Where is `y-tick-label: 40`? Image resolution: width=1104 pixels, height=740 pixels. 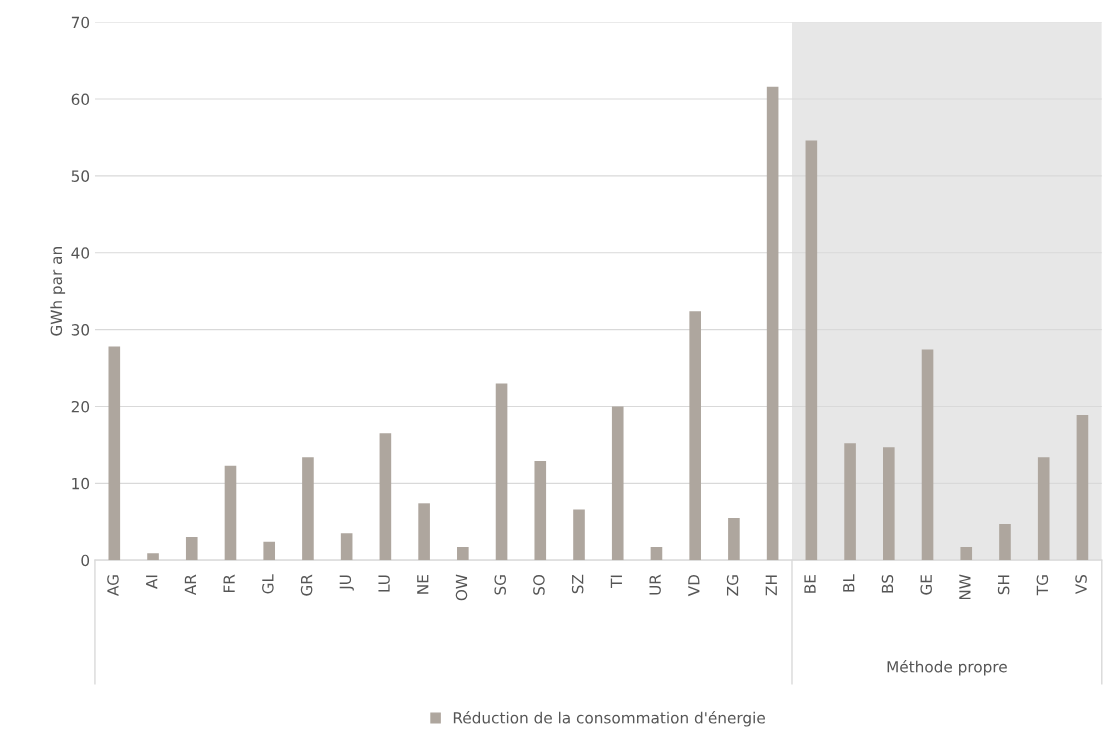
y-tick-label: 40 is located at coordinates (80, 253).